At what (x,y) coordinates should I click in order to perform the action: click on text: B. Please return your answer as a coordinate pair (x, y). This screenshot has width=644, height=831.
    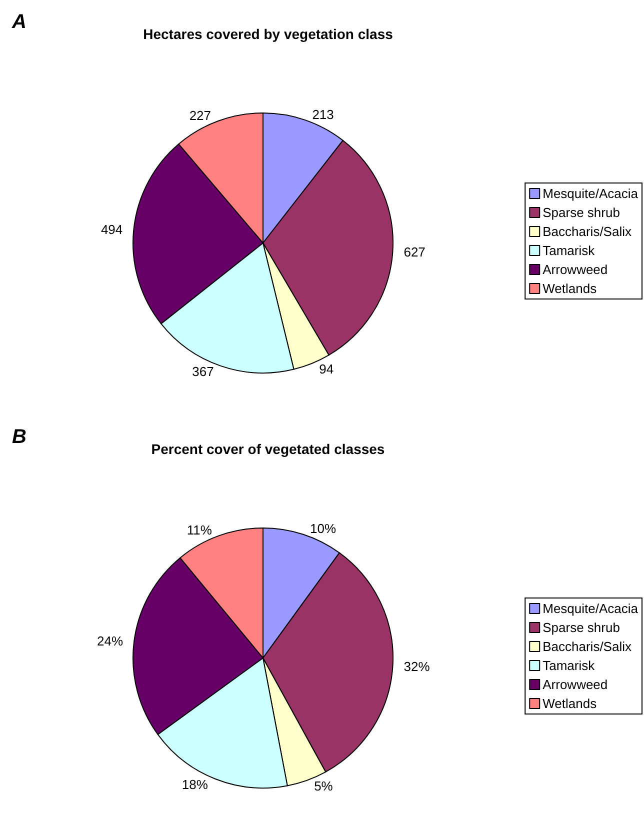
    Looking at the image, I should click on (19, 437).